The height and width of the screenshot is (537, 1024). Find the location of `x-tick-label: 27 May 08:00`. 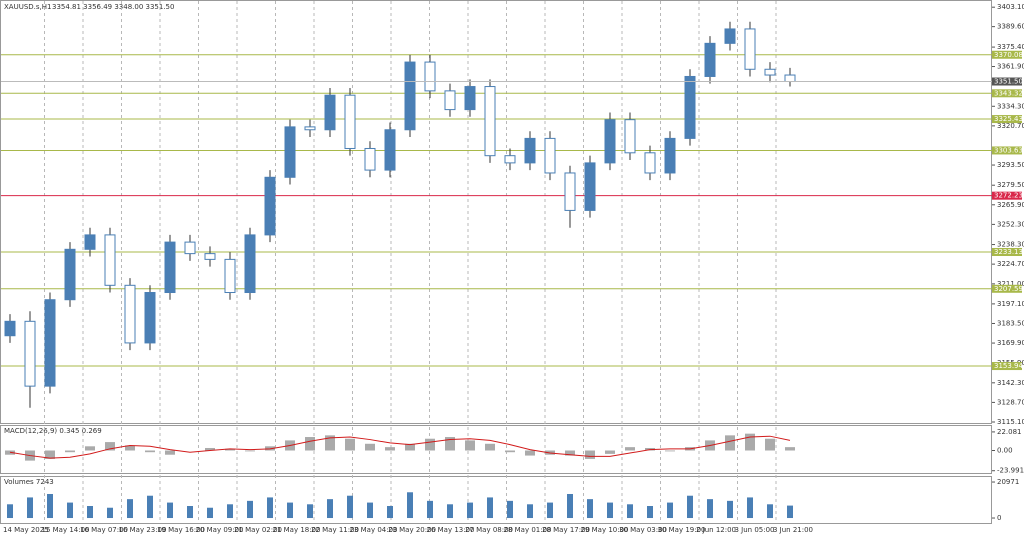

x-tick-label: 27 May 08:00 is located at coordinates (489, 530).